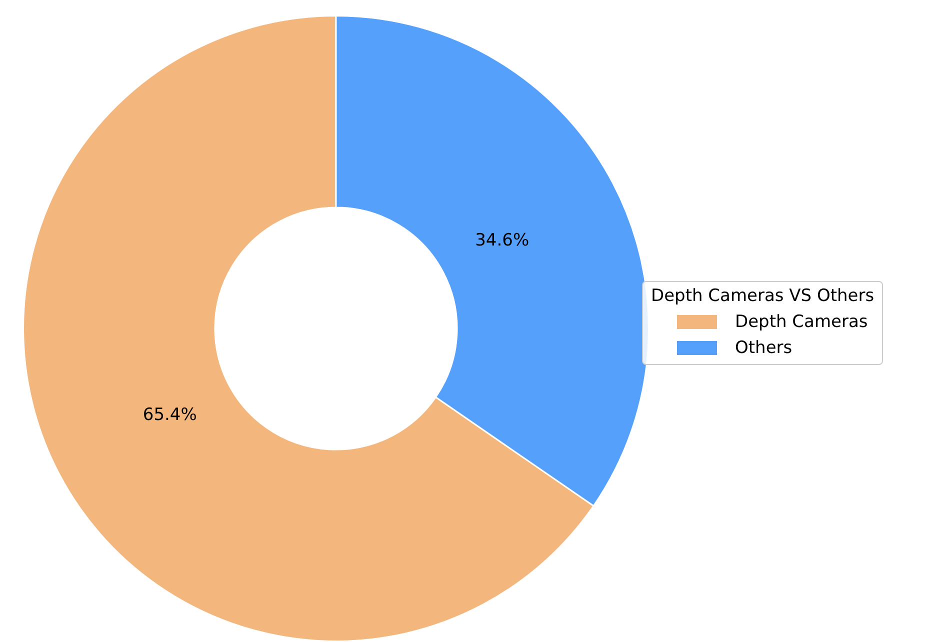 This screenshot has height=642, width=932. What do you see at coordinates (801, 322) in the screenshot?
I see `legend-label: Depth Cameras` at bounding box center [801, 322].